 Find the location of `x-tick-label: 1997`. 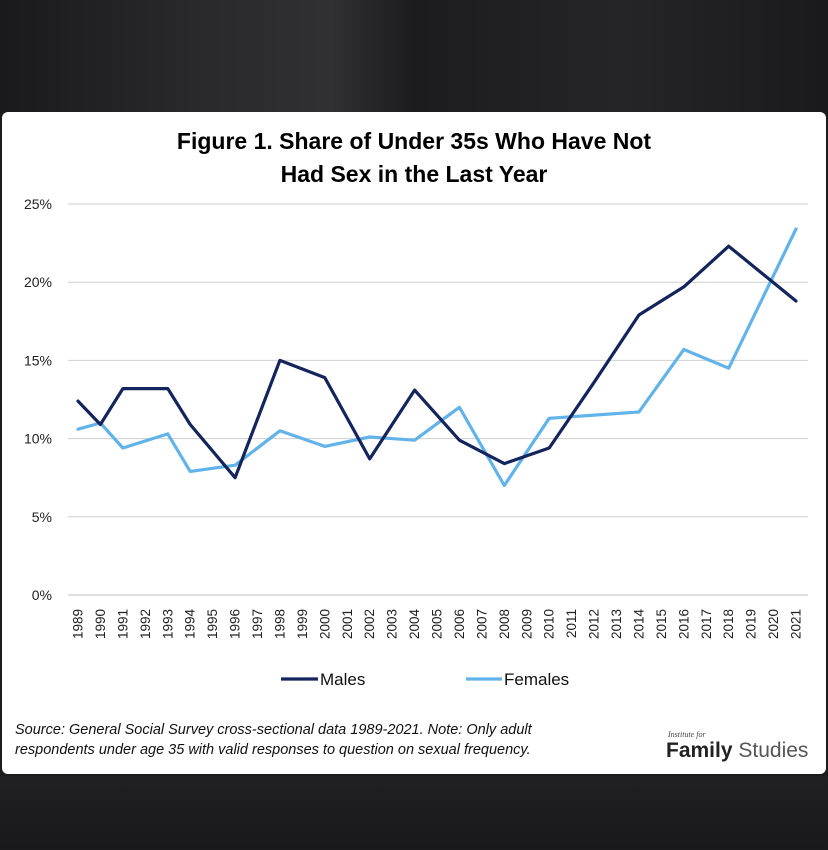

x-tick-label: 1997 is located at coordinates (257, 624).